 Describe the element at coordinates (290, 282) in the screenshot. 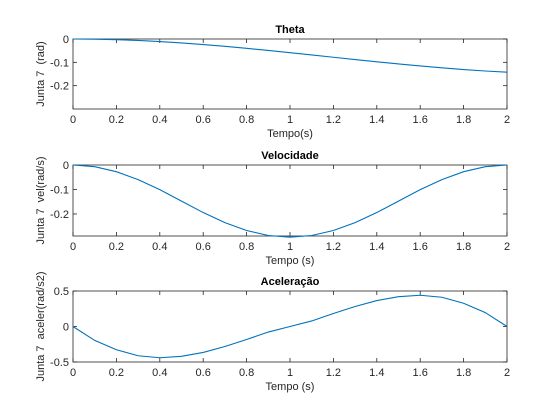

I see `chart-title: Aceleração` at that location.